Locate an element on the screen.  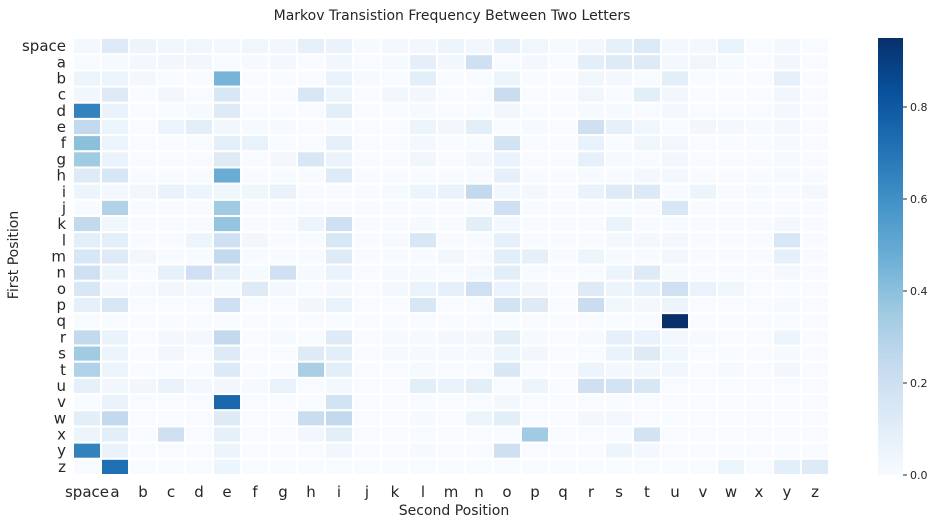
heatmap-cell-r-j is located at coordinates (367, 337).